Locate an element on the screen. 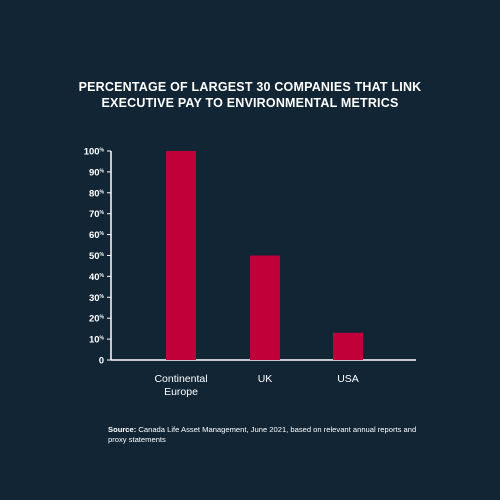  y-tick-label: 50% is located at coordinates (97, 256).